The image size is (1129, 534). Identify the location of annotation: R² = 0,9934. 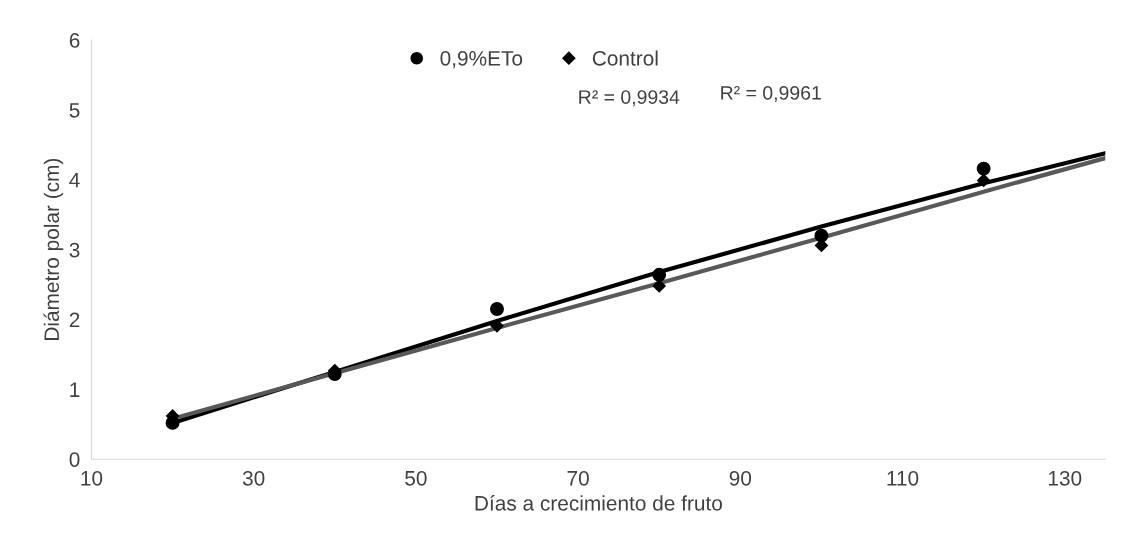
(629, 98).